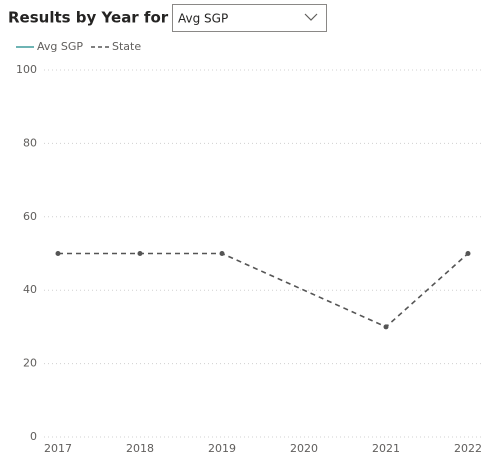 This screenshot has height=457, width=481. I want to click on legend-label: State, so click(126, 46).